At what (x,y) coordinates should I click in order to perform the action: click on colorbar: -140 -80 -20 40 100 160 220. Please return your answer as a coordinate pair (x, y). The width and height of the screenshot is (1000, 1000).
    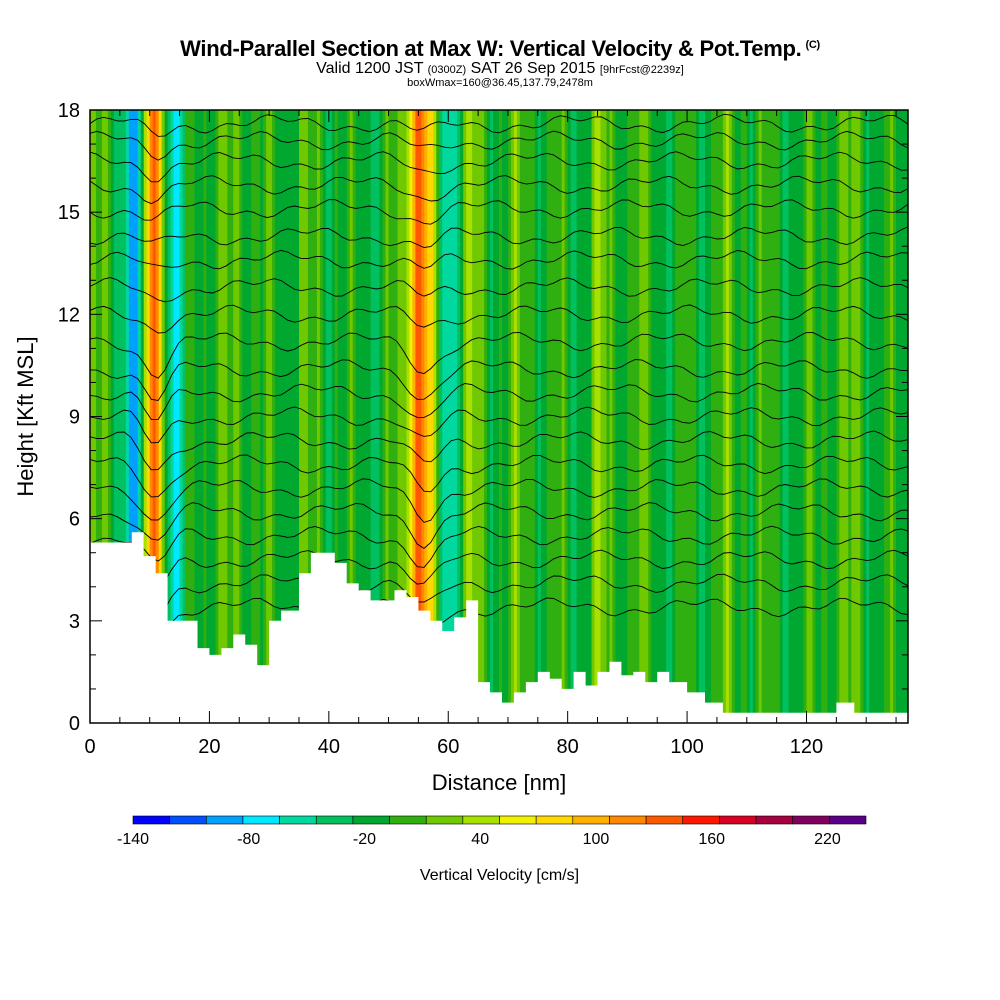
    Looking at the image, I should click on (492, 831).